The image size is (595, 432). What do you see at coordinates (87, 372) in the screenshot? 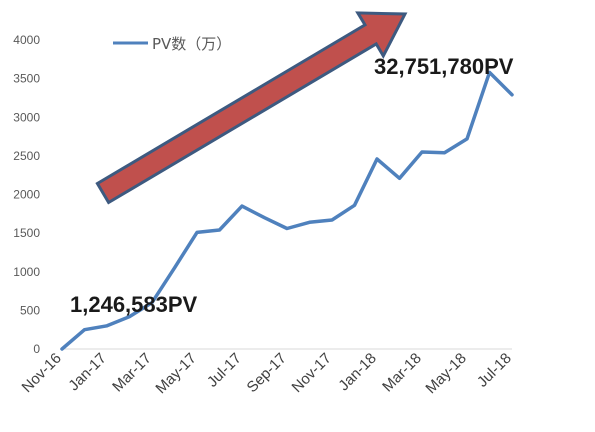
I see `x-tick-label: Jan-17` at bounding box center [87, 372].